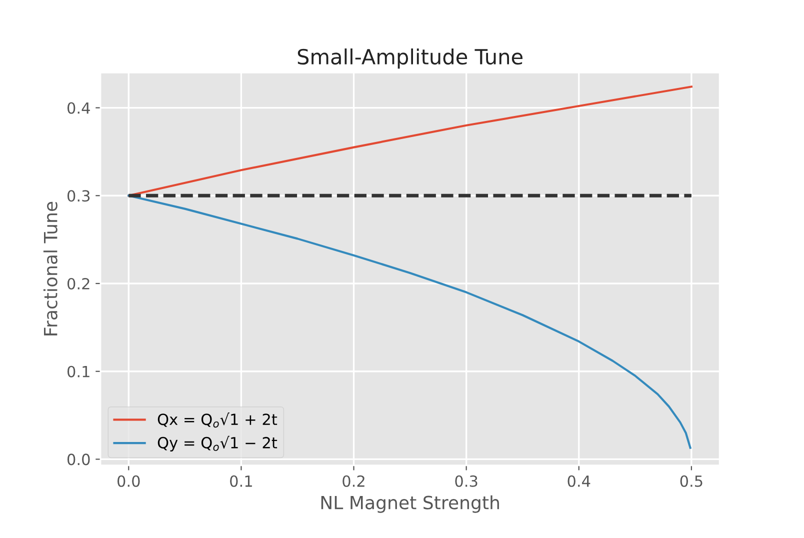 The height and width of the screenshot is (538, 804). What do you see at coordinates (466, 481) in the screenshot?
I see `x-tick-label: 0.3` at bounding box center [466, 481].